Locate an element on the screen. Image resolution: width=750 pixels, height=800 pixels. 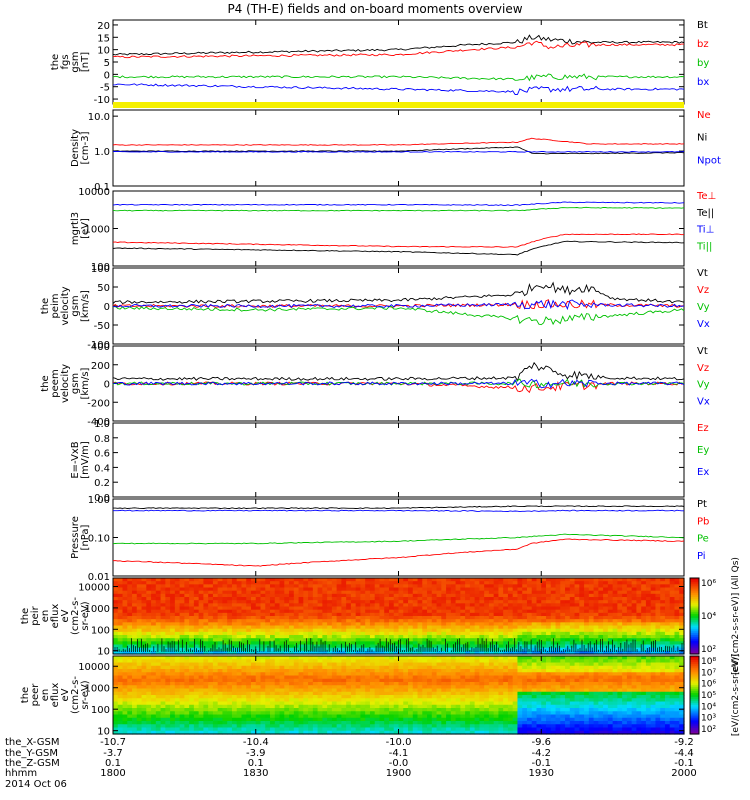
legend-label: Pb is located at coordinates (703, 521).